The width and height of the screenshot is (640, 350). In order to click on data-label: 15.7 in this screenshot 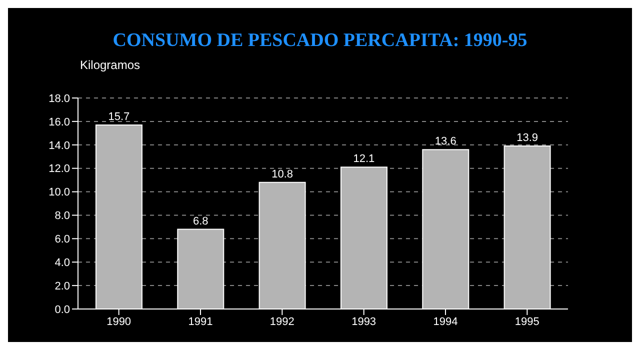, I will do `click(119, 116)`.